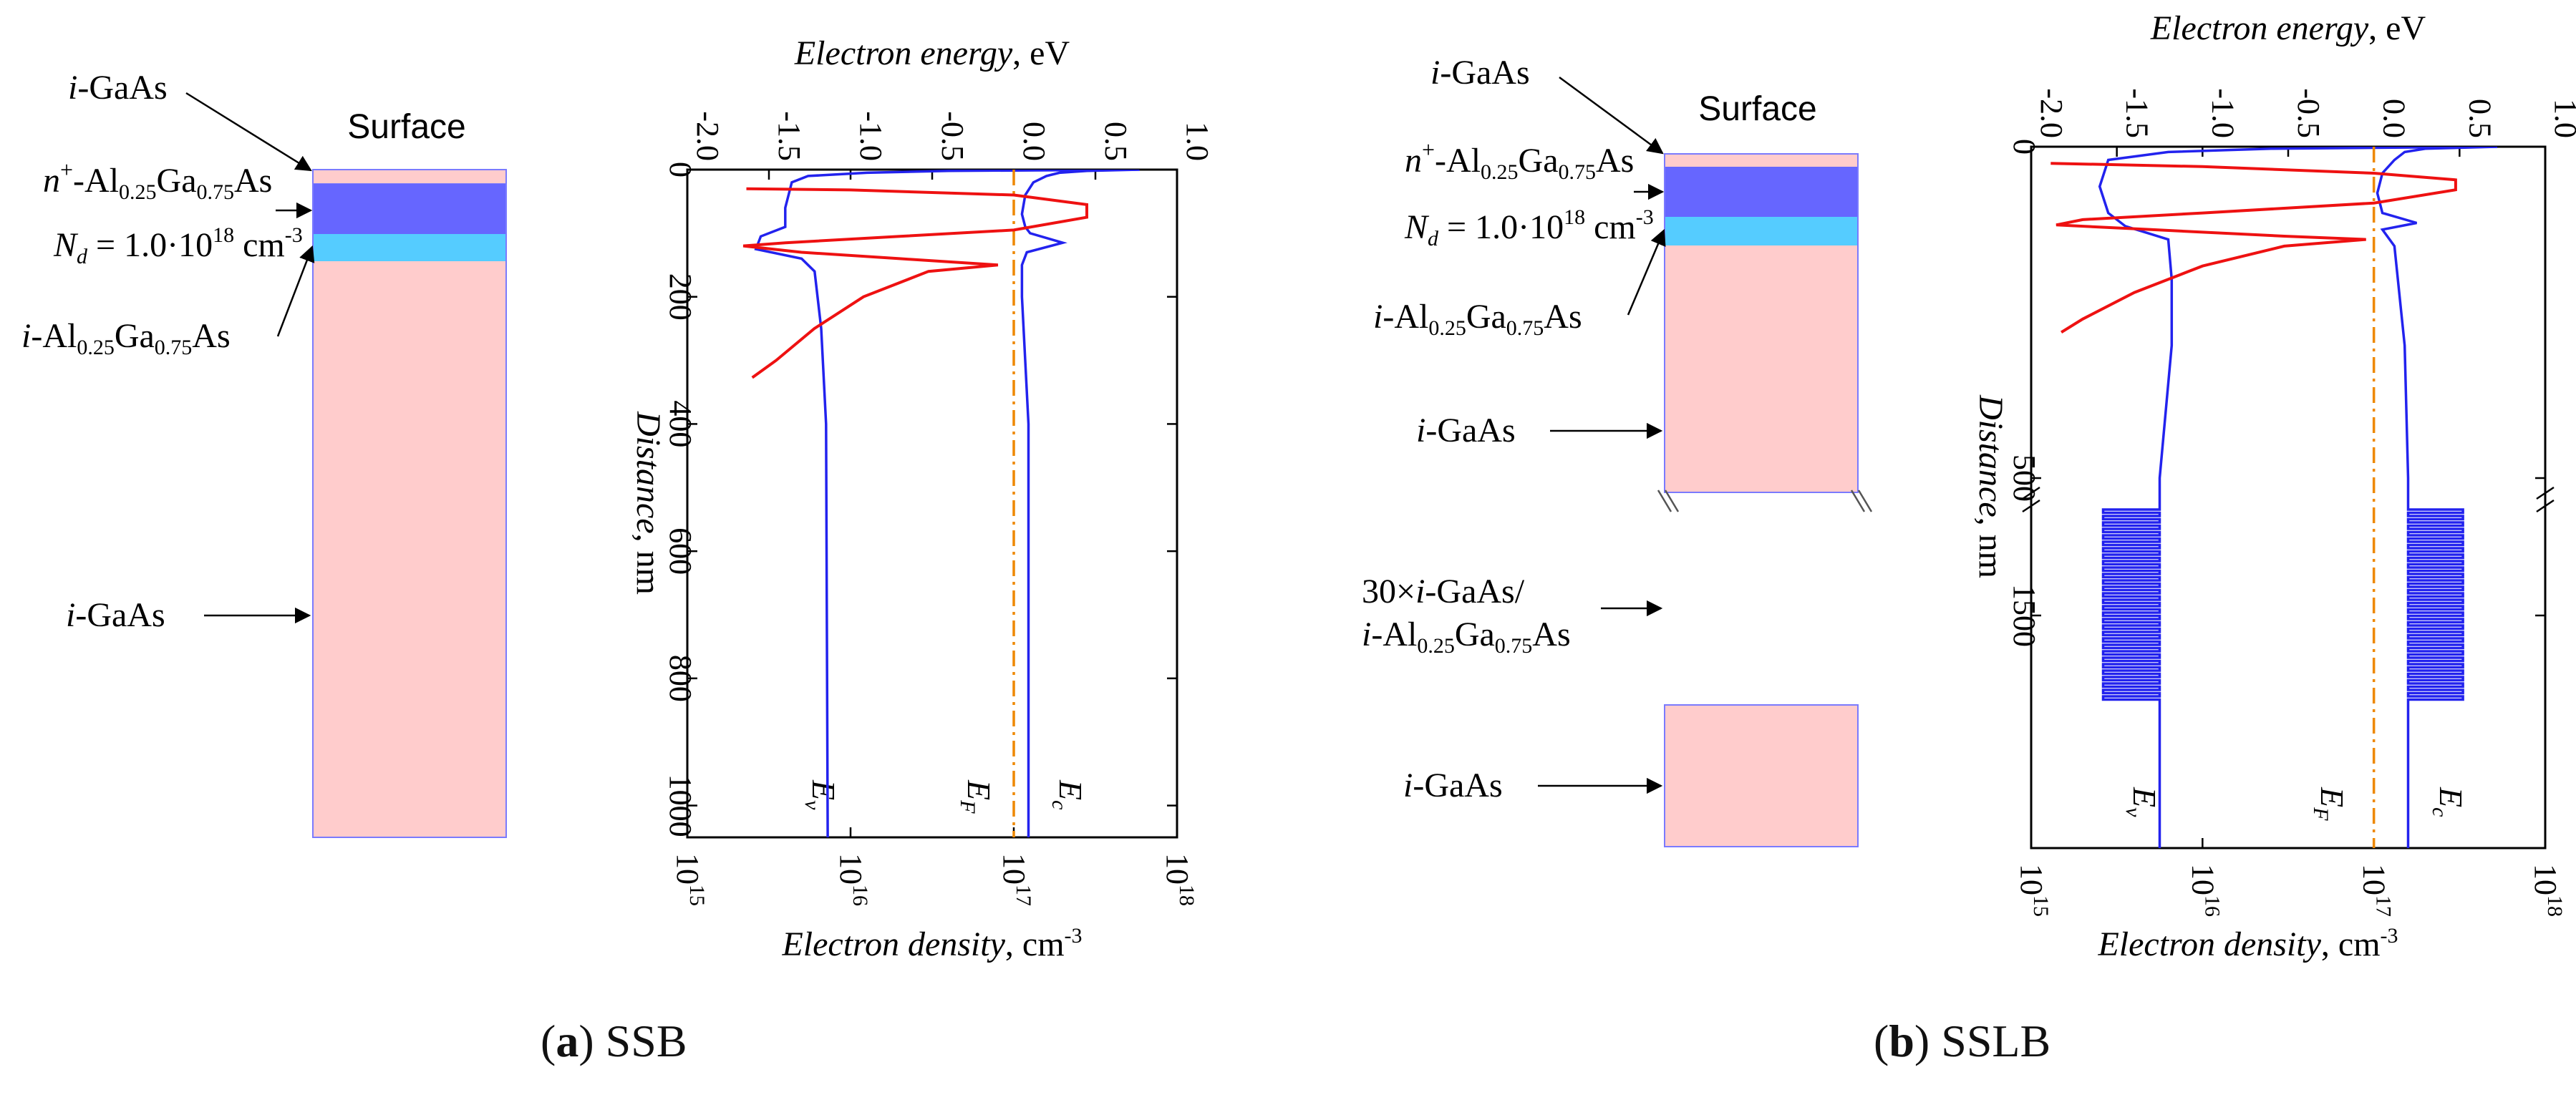 This screenshot has width=2576, height=1105. Describe the element at coordinates (1520, 160) in the screenshot. I see `label-n-algaas-b: n+-Al0.25Ga0.75As` at that location.